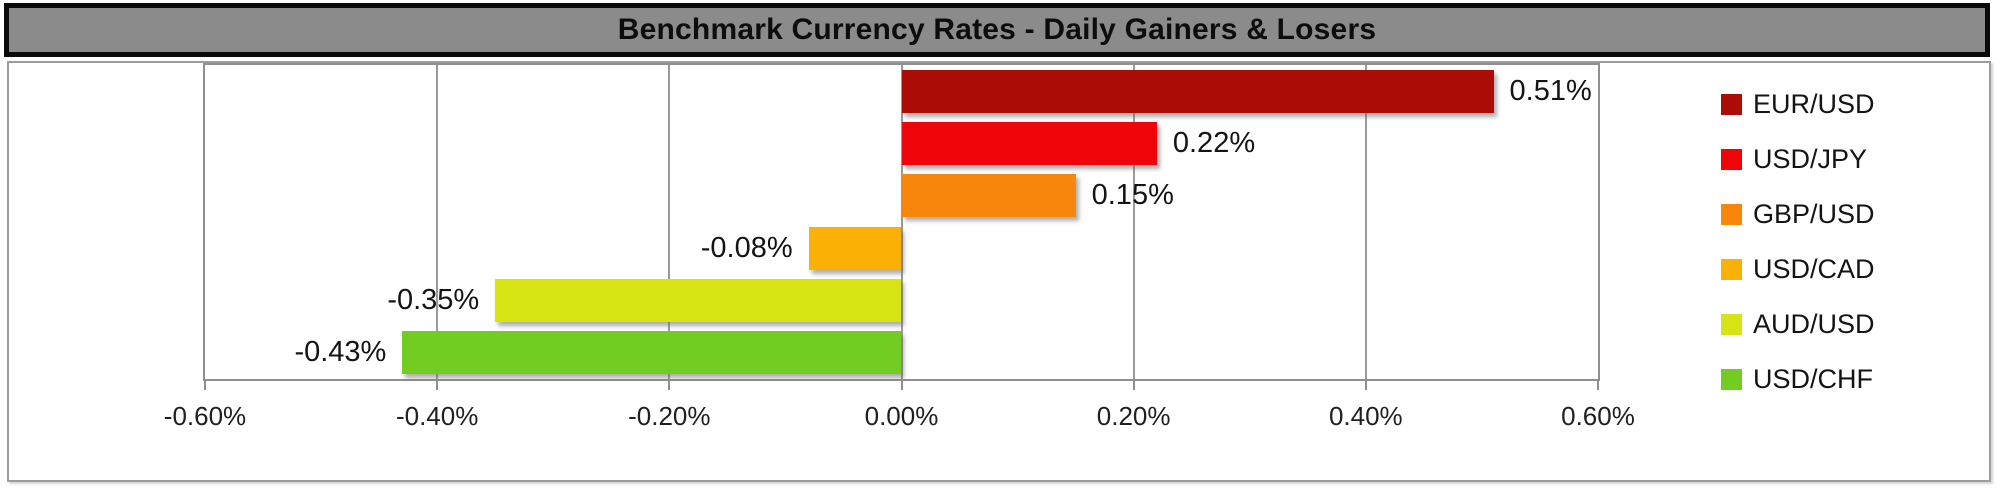 Image resolution: width=2000 pixels, height=491 pixels. What do you see at coordinates (340, 352) in the screenshot?
I see `bar-value-label: -0.43%` at bounding box center [340, 352].